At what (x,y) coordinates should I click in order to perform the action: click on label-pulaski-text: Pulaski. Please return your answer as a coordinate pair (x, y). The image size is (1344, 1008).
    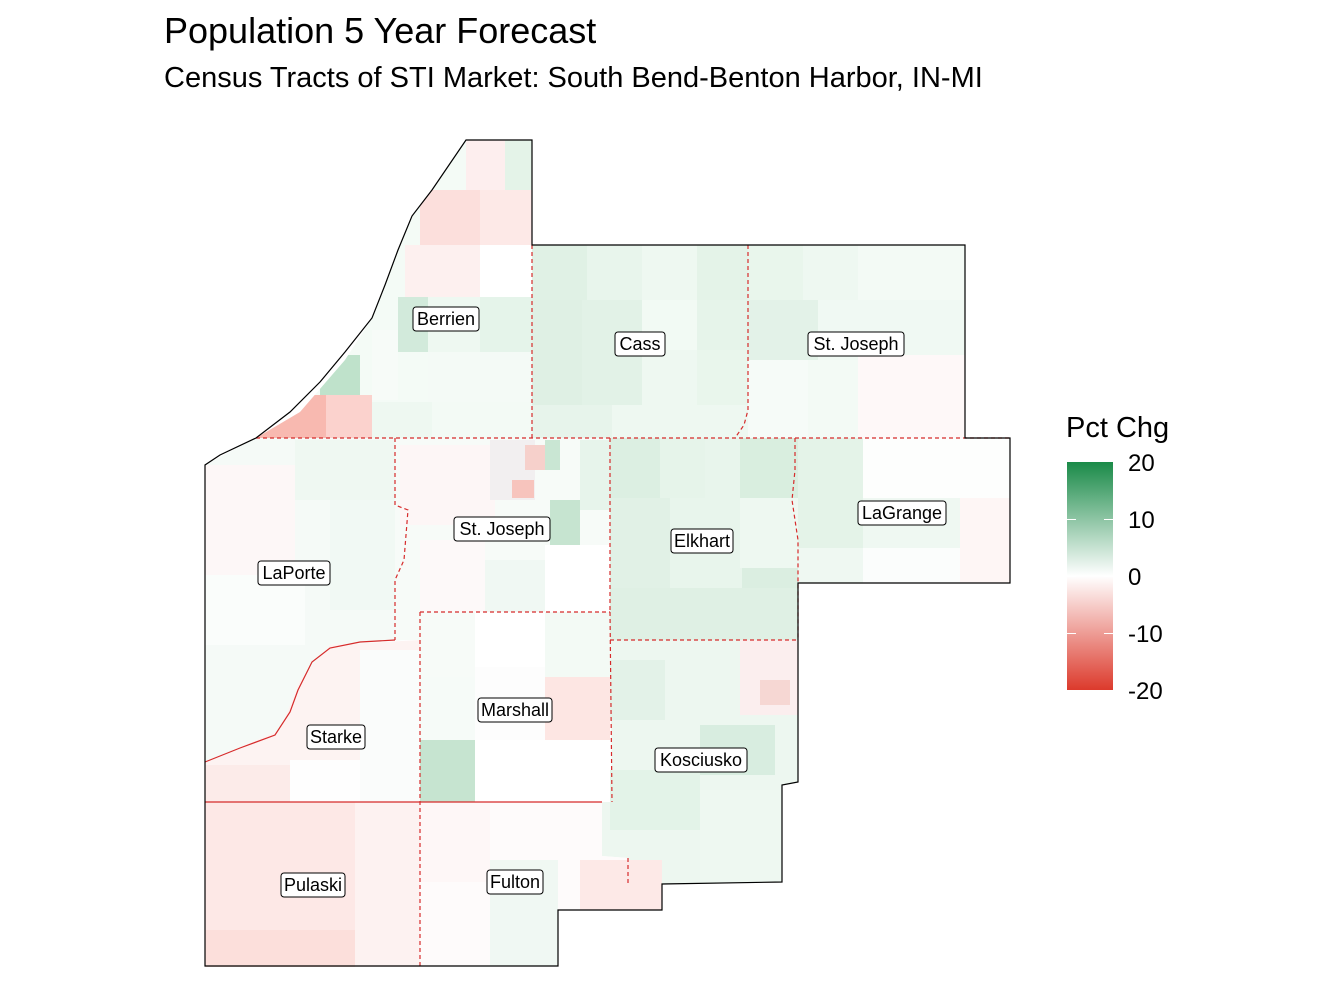
    Looking at the image, I should click on (313, 885).